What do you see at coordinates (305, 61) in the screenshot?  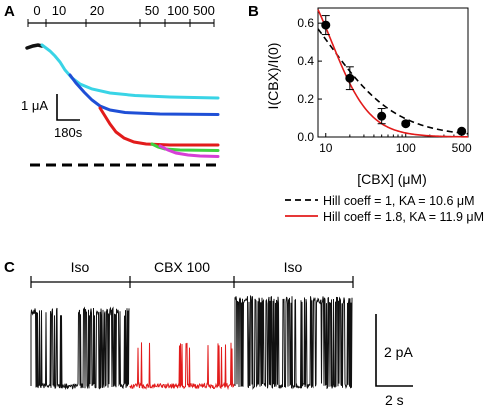 I see `y-tick-label: 0.4` at bounding box center [305, 61].